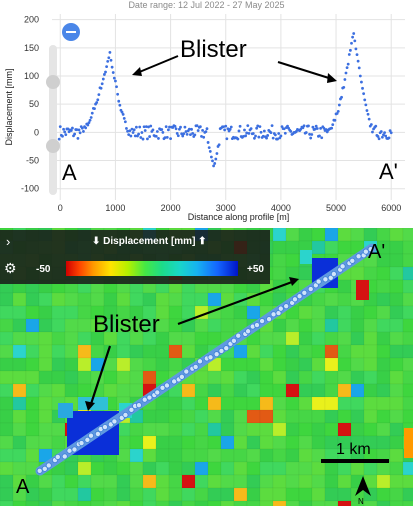 Image resolution: width=413 pixels, height=506 pixels. I want to click on legend-title: ⬇ Displacement [mm] ⬆, so click(149, 241).